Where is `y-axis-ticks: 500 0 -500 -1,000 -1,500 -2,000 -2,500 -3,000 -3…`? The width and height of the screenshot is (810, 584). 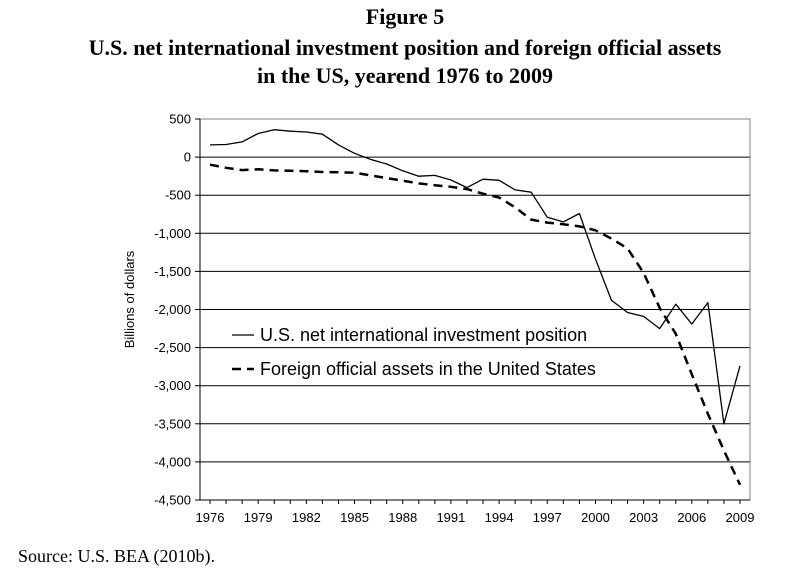 y-axis-ticks: 500 0 -500 -1,000 -1,500 -2,000 -2,500 -3,000 -3… is located at coordinates (177, 310).